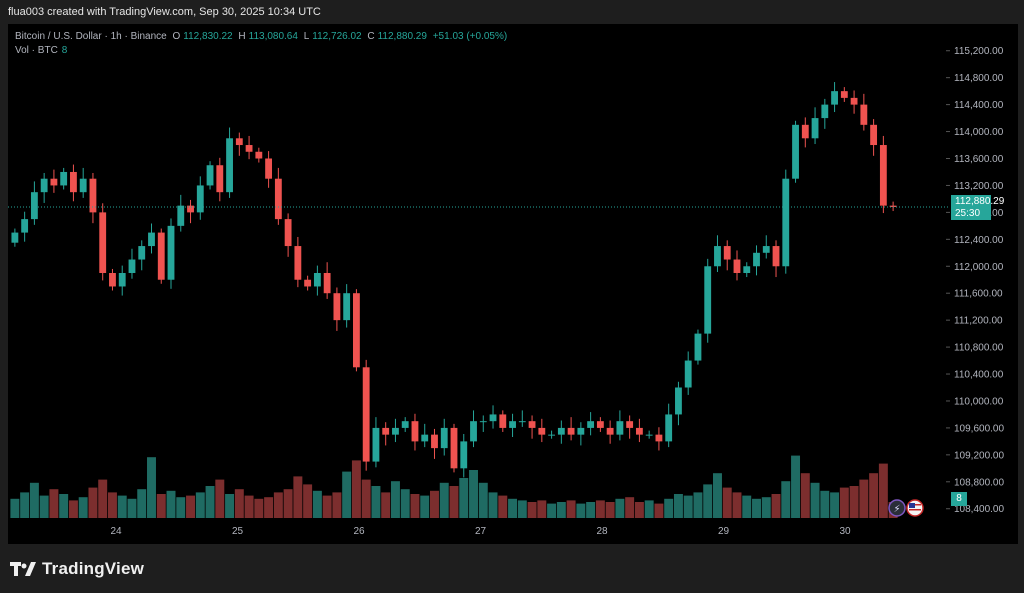 The width and height of the screenshot is (1024, 593). Describe the element at coordinates (64, 50) in the screenshot. I see `volume-value: 8` at that location.